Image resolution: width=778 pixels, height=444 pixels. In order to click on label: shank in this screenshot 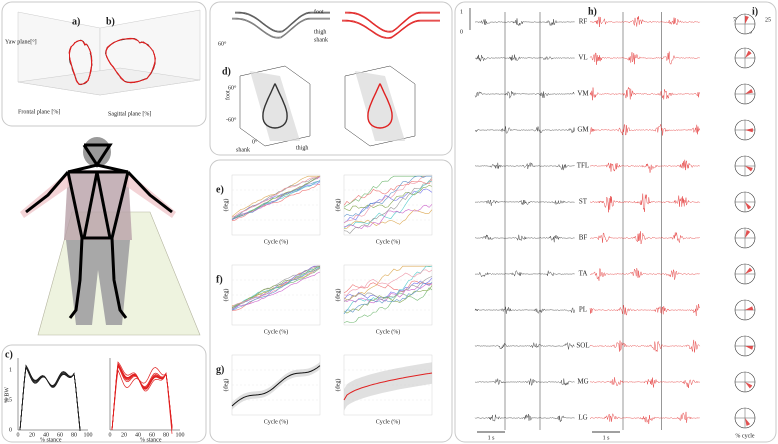, I will do `click(321, 40)`.